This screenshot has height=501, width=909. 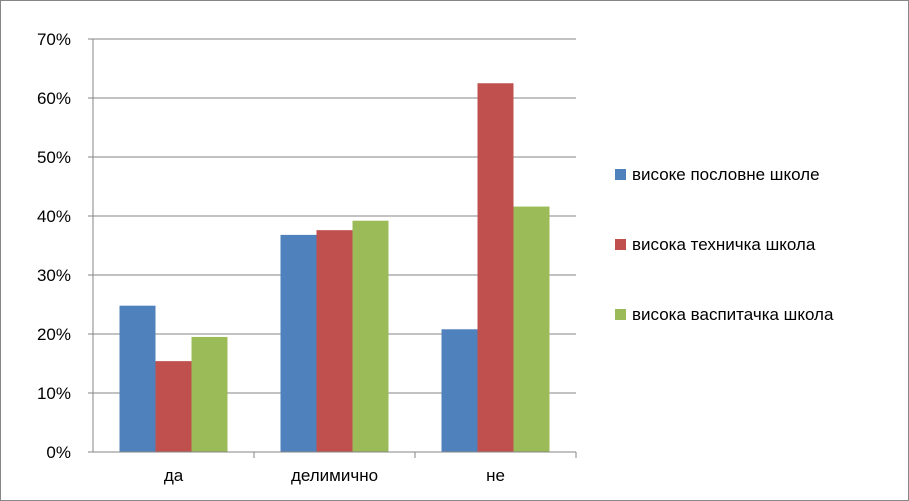 I want to click on y-tick-label: 40%, so click(x=54, y=216).